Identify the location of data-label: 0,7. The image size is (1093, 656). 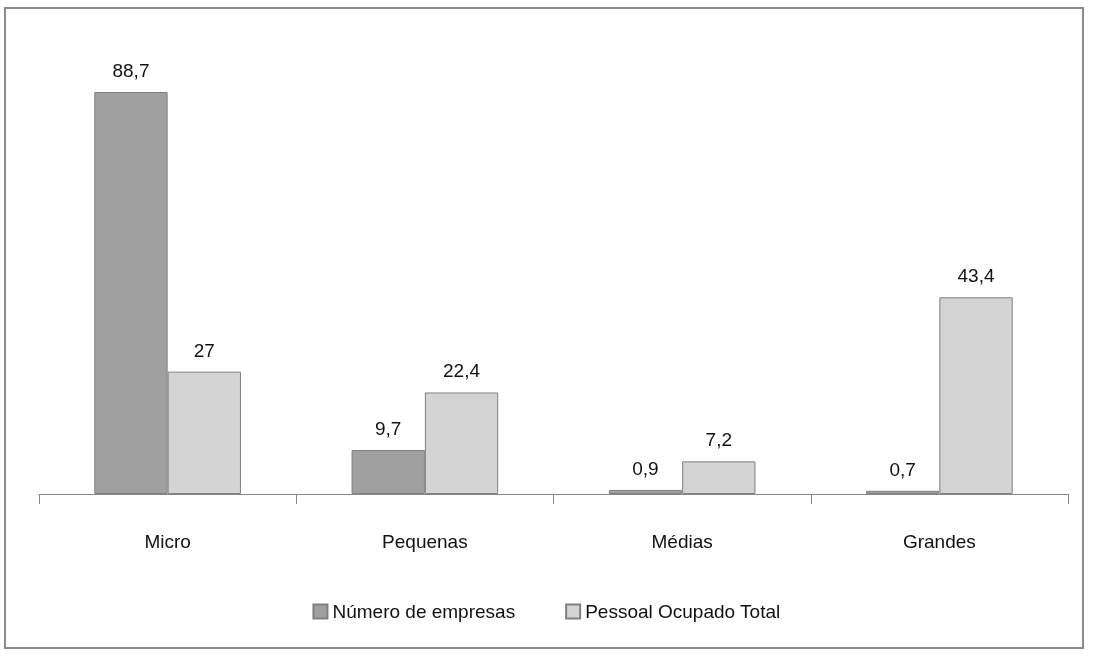
(902, 469).